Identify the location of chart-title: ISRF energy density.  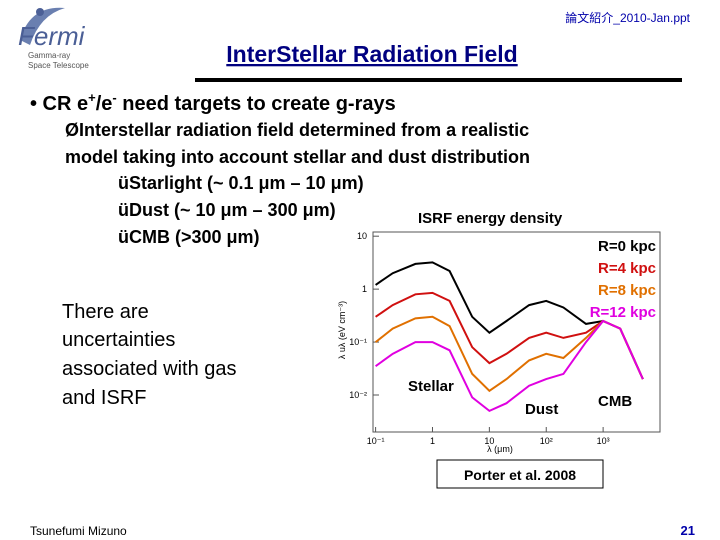
(490, 218).